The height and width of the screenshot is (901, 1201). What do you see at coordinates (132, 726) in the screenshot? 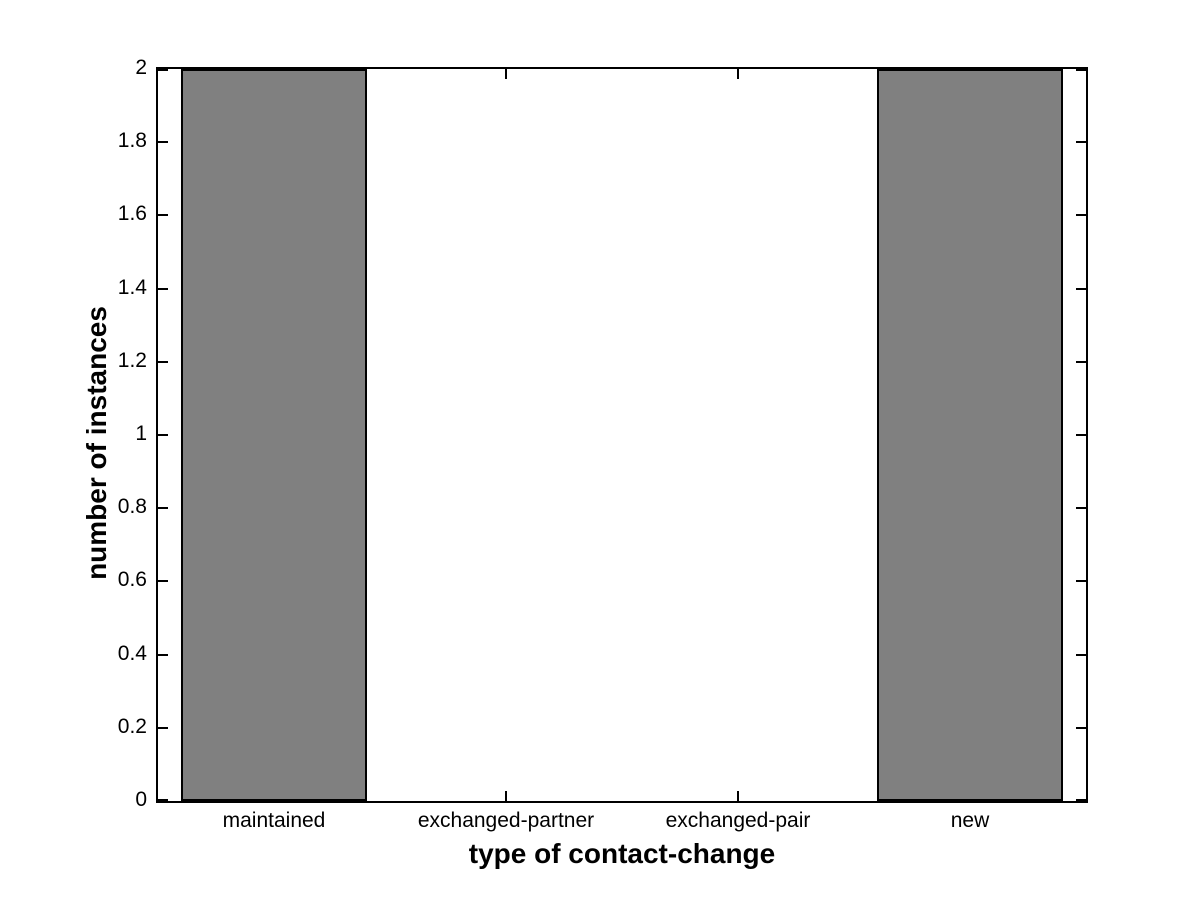
I see `y-tick-label: 0.2` at bounding box center [132, 726].